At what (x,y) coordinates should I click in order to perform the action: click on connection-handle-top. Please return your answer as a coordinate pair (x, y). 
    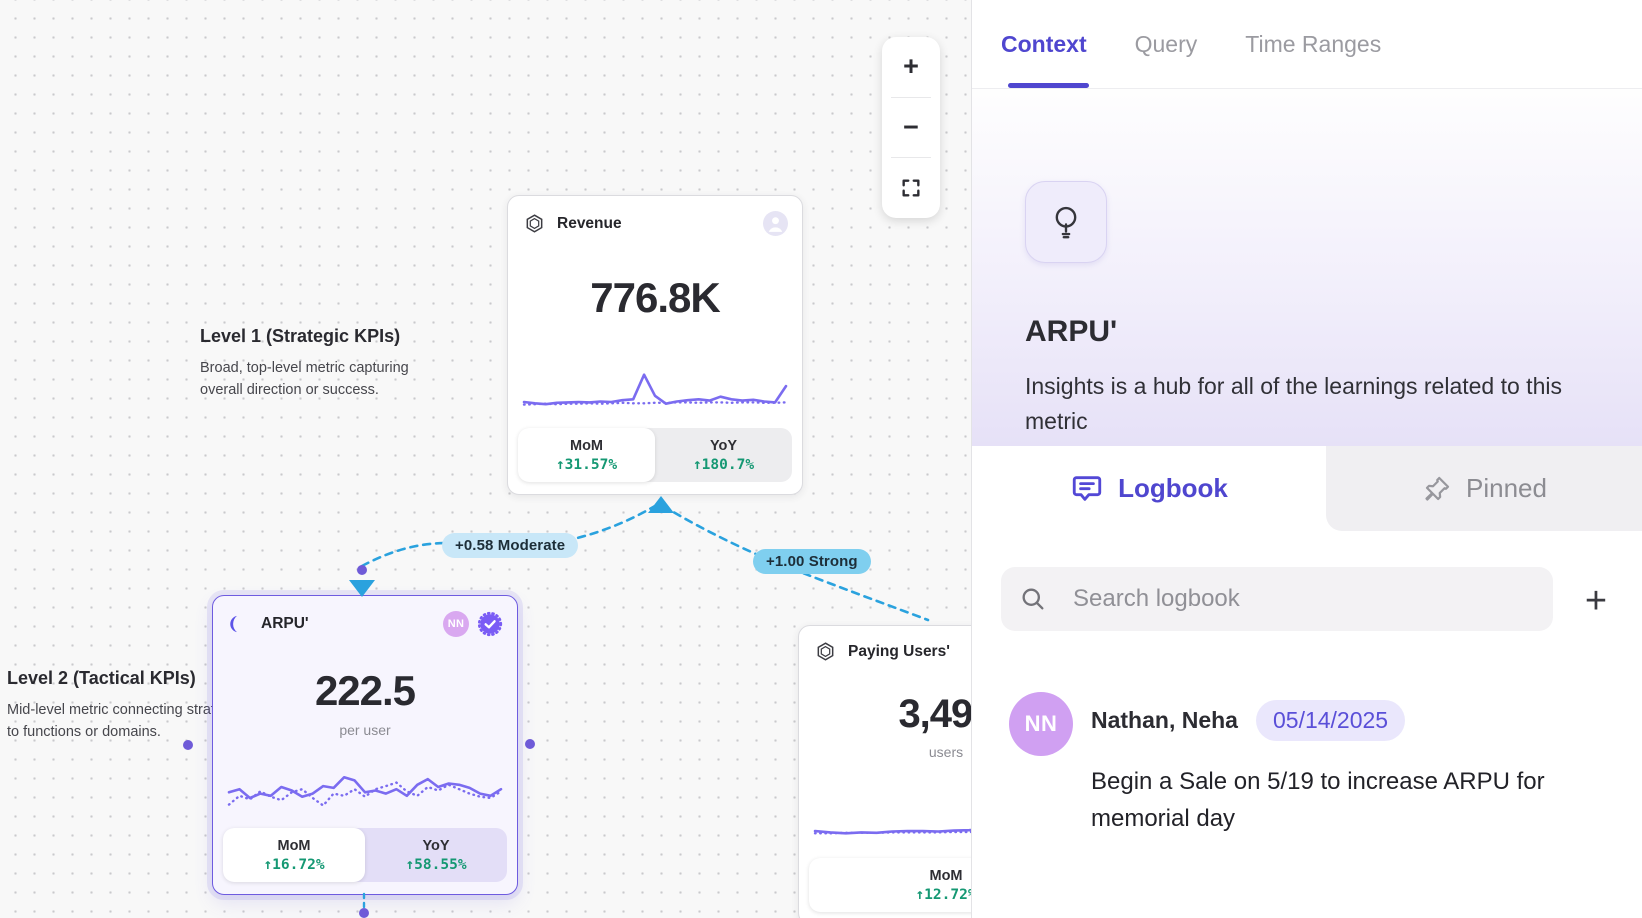
    Looking at the image, I should click on (362, 570).